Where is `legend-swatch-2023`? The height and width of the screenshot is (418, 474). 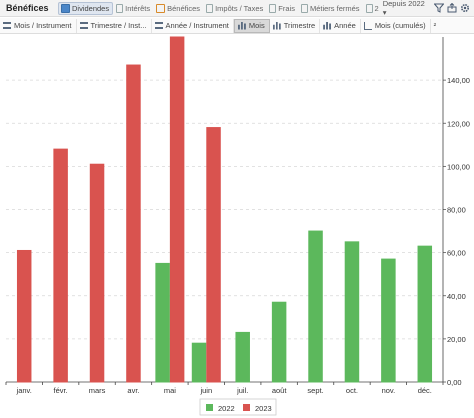
legend-swatch-2023 is located at coordinates (246, 407).